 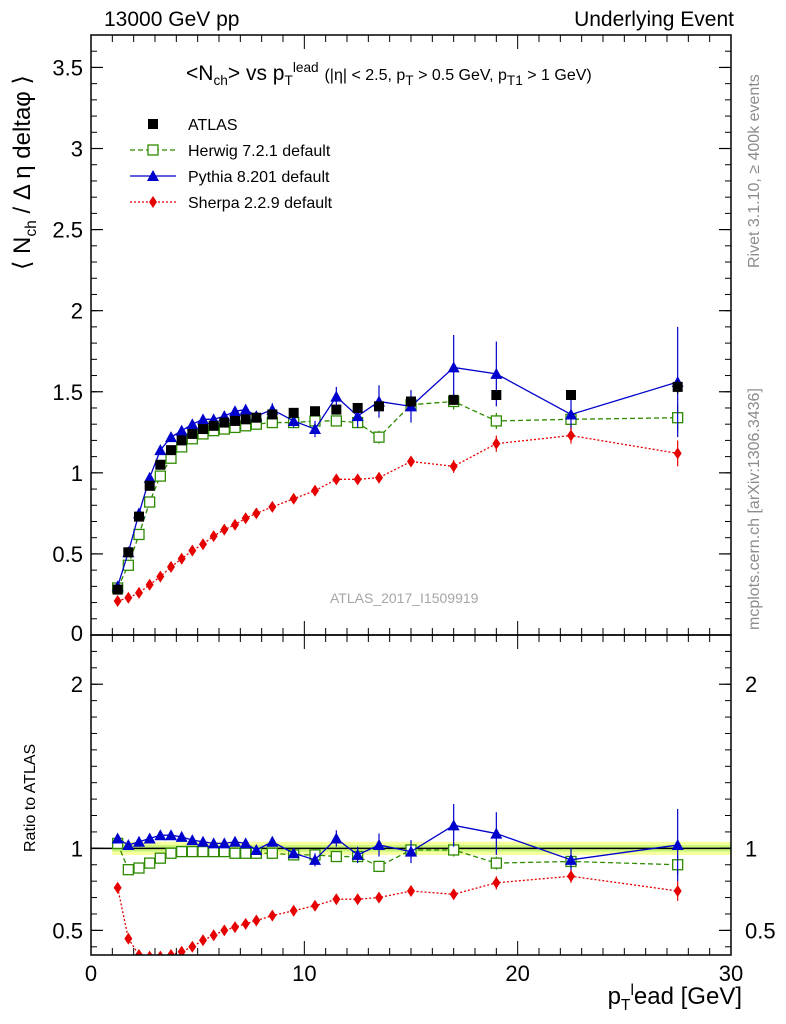 I want to click on title-main-sub: ch, so click(x=220, y=81).